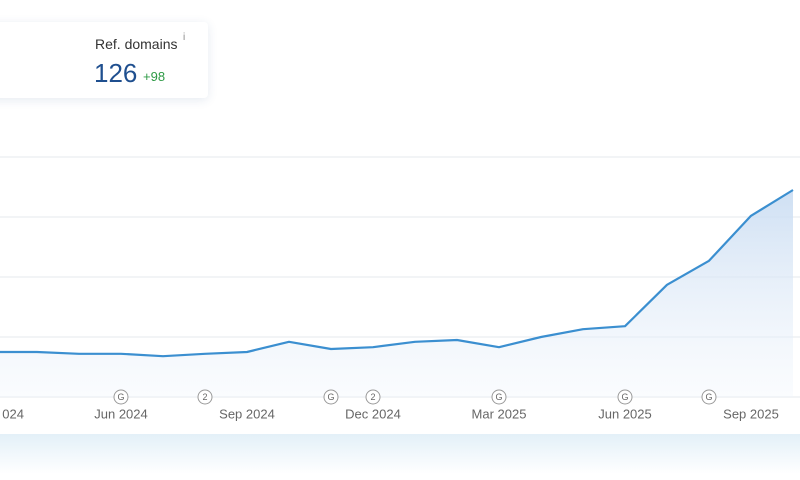 This screenshot has width=800, height=480. I want to click on metric-value: 126, so click(116, 73).